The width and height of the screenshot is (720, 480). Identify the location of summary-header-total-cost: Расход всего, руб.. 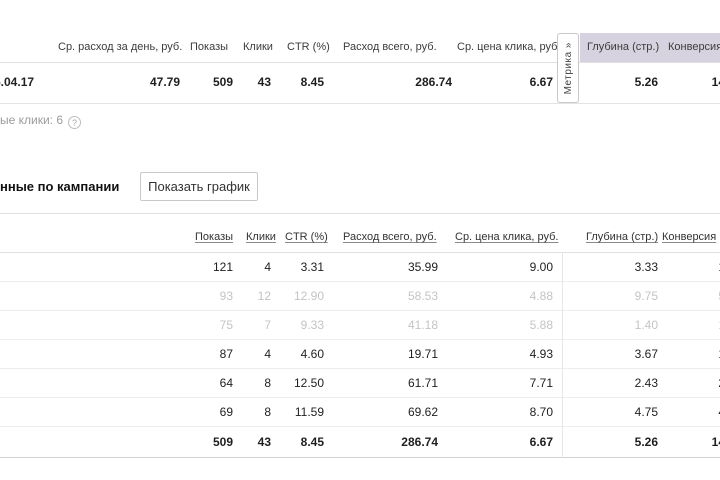
(390, 47).